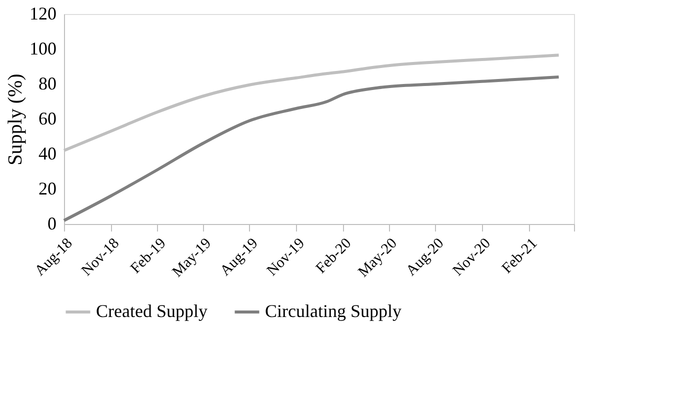  What do you see at coordinates (15, 120) in the screenshot?
I see `y-axis-title: Supply (%)` at bounding box center [15, 120].